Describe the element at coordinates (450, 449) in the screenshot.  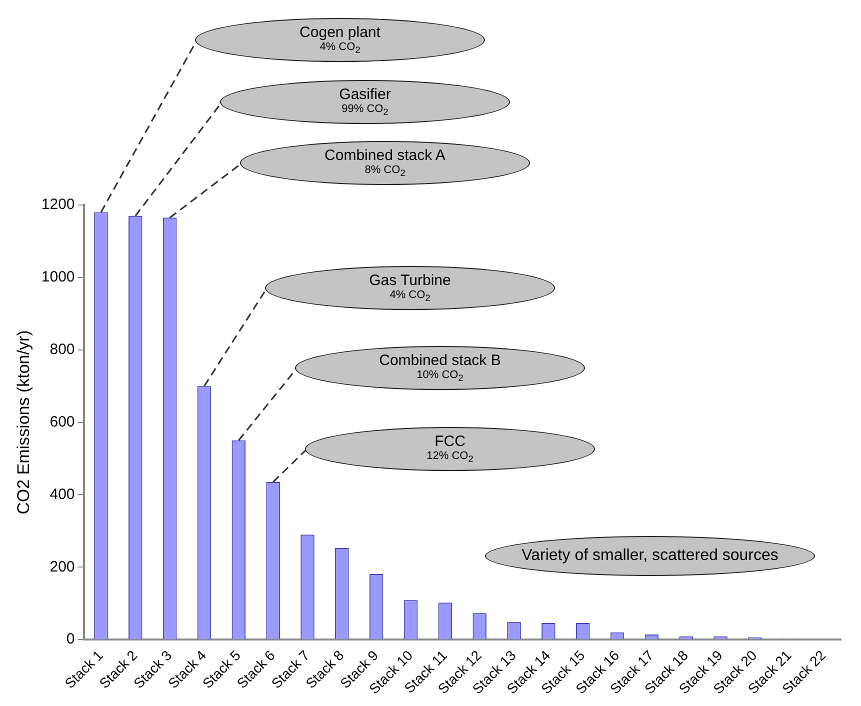
I see `annotation: FCC 12% CO$_{2}$` at that location.